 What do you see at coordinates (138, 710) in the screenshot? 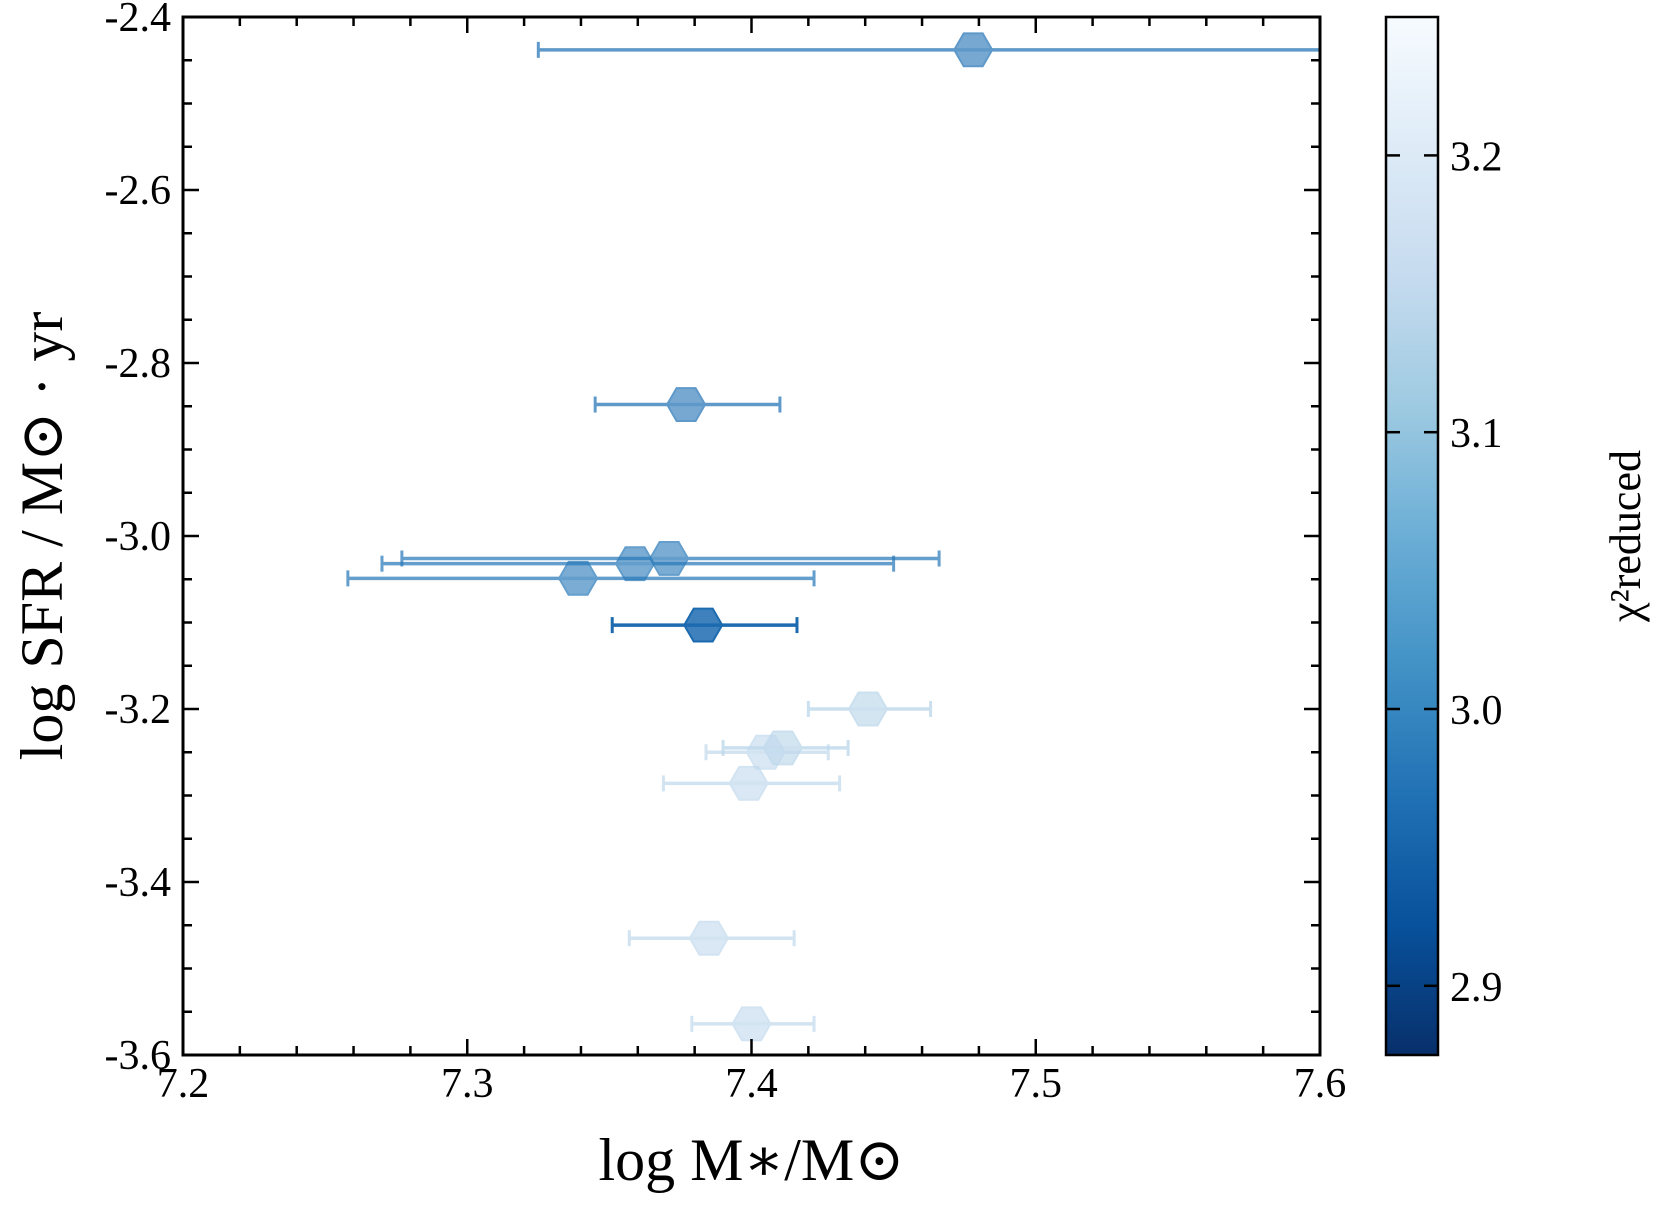
I see `y-tick-label: -3.2` at bounding box center [138, 710].